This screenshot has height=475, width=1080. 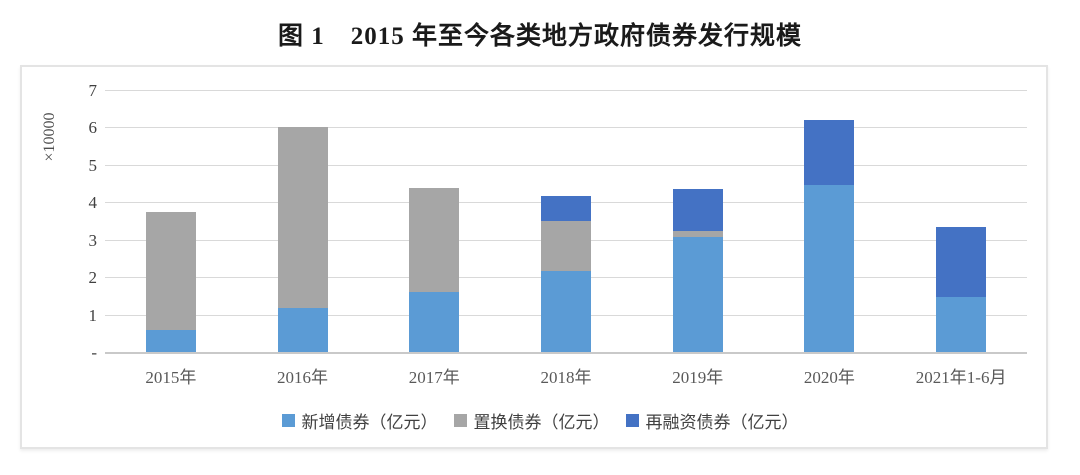 I want to click on bar-2016年-series-0, so click(x=302, y=330).